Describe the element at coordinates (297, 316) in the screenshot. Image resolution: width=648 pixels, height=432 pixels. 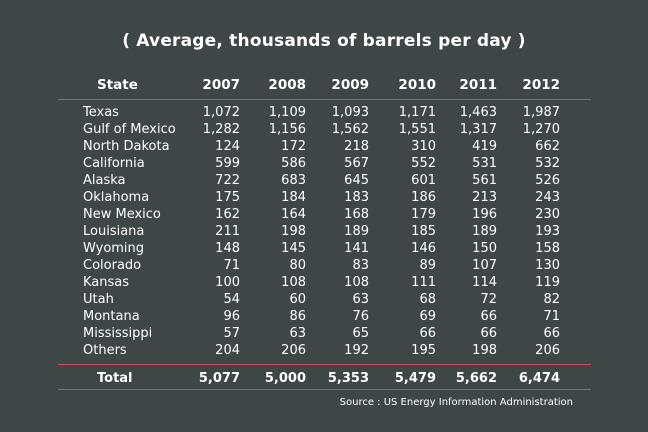
I see `table-cell: 86` at that location.